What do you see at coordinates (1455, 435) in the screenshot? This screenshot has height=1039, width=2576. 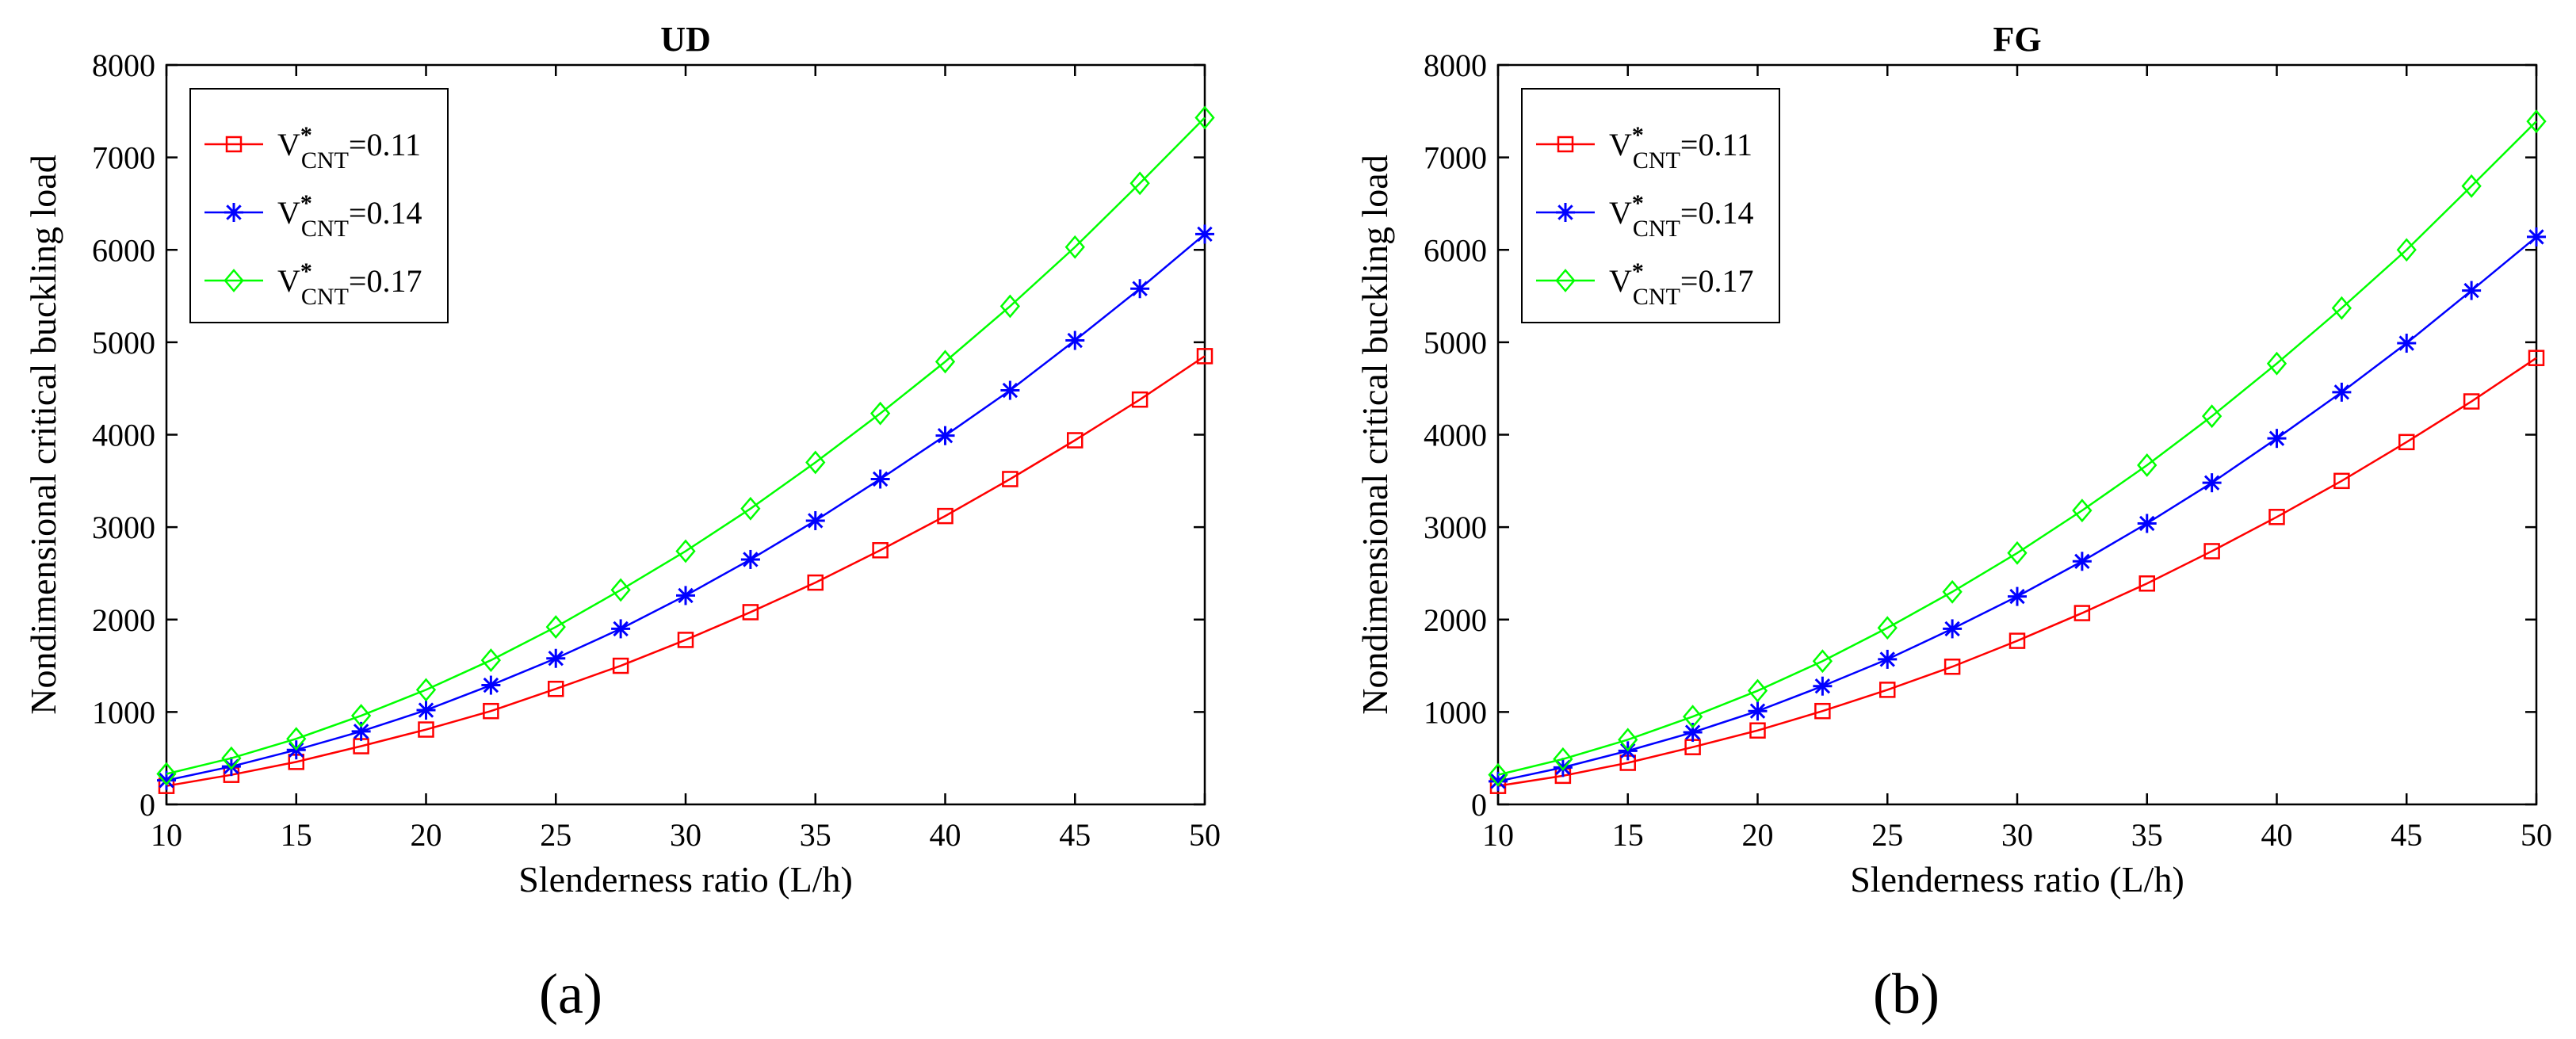 I see `y-tick-label: 4000` at bounding box center [1455, 435].